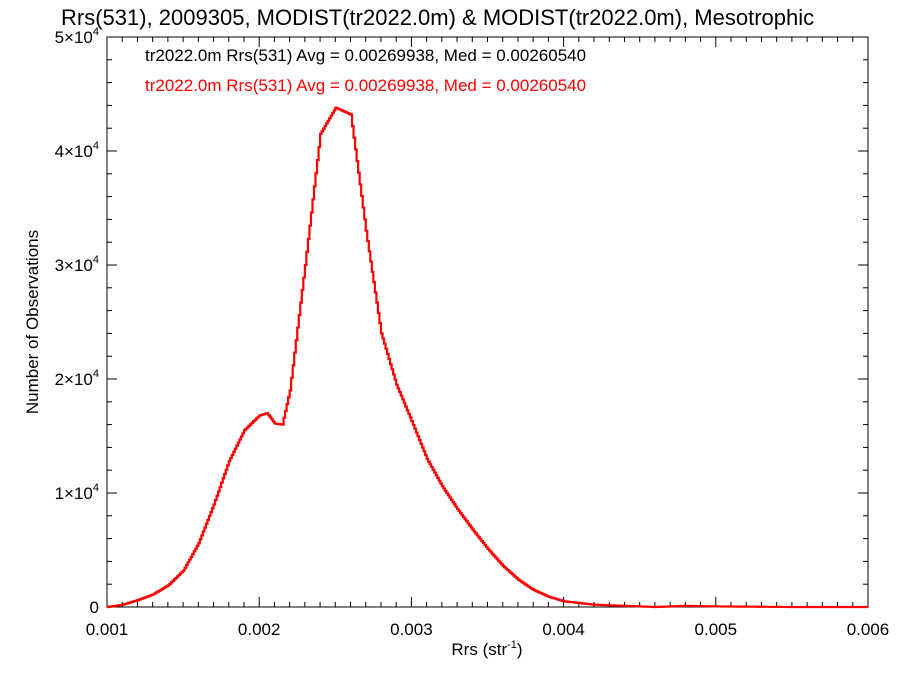 The height and width of the screenshot is (675, 900). What do you see at coordinates (77, 492) in the screenshot?
I see `y-tick-label: 1×10⁴` at bounding box center [77, 492].